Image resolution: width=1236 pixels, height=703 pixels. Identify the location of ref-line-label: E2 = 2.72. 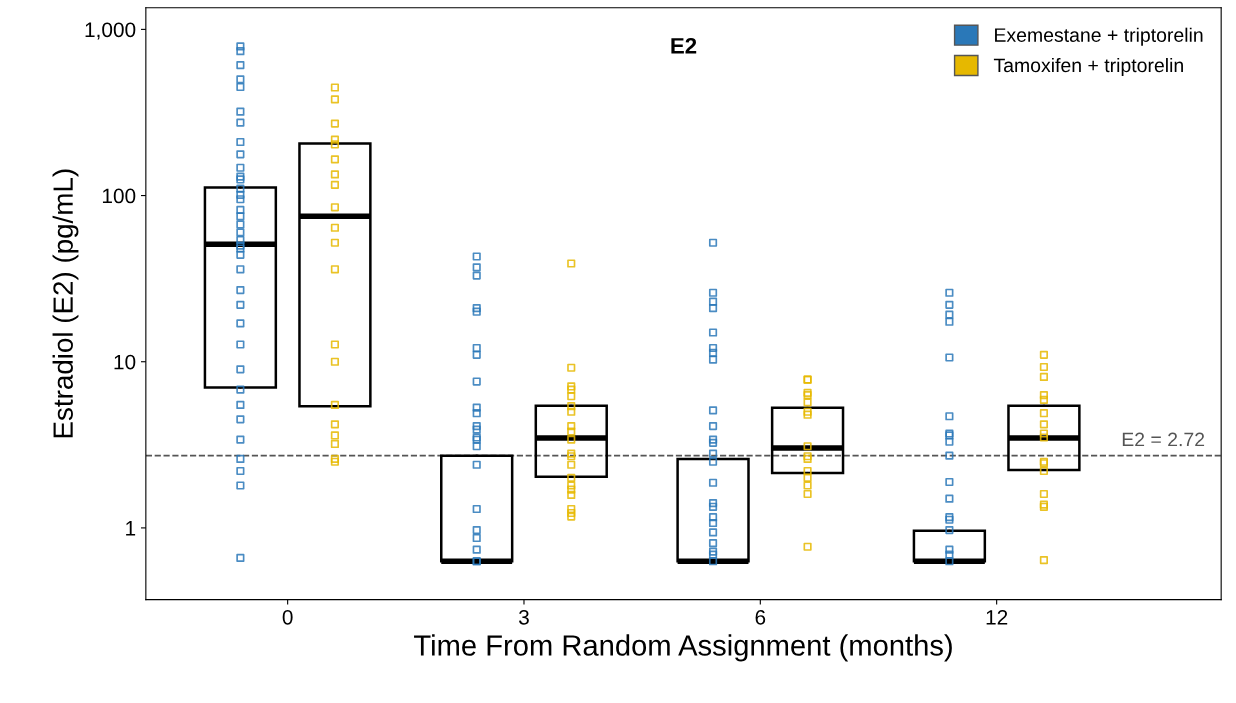
(1163, 439).